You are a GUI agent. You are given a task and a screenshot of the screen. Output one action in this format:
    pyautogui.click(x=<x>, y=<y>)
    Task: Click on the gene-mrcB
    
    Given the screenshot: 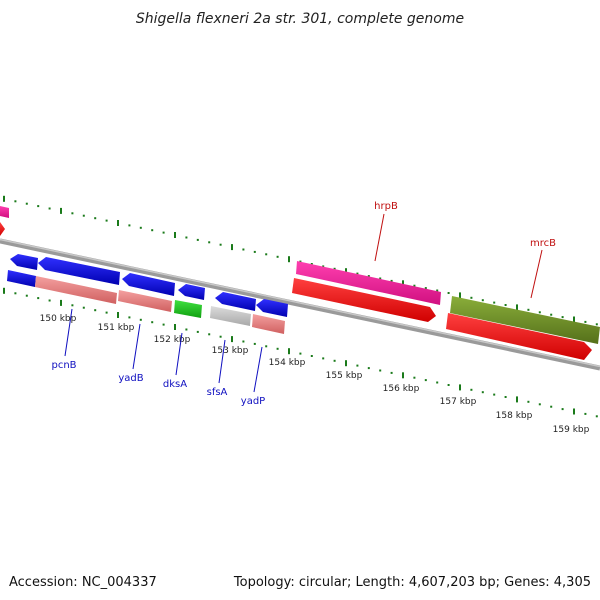 What is the action you would take?
    pyautogui.click(x=525, y=320)
    